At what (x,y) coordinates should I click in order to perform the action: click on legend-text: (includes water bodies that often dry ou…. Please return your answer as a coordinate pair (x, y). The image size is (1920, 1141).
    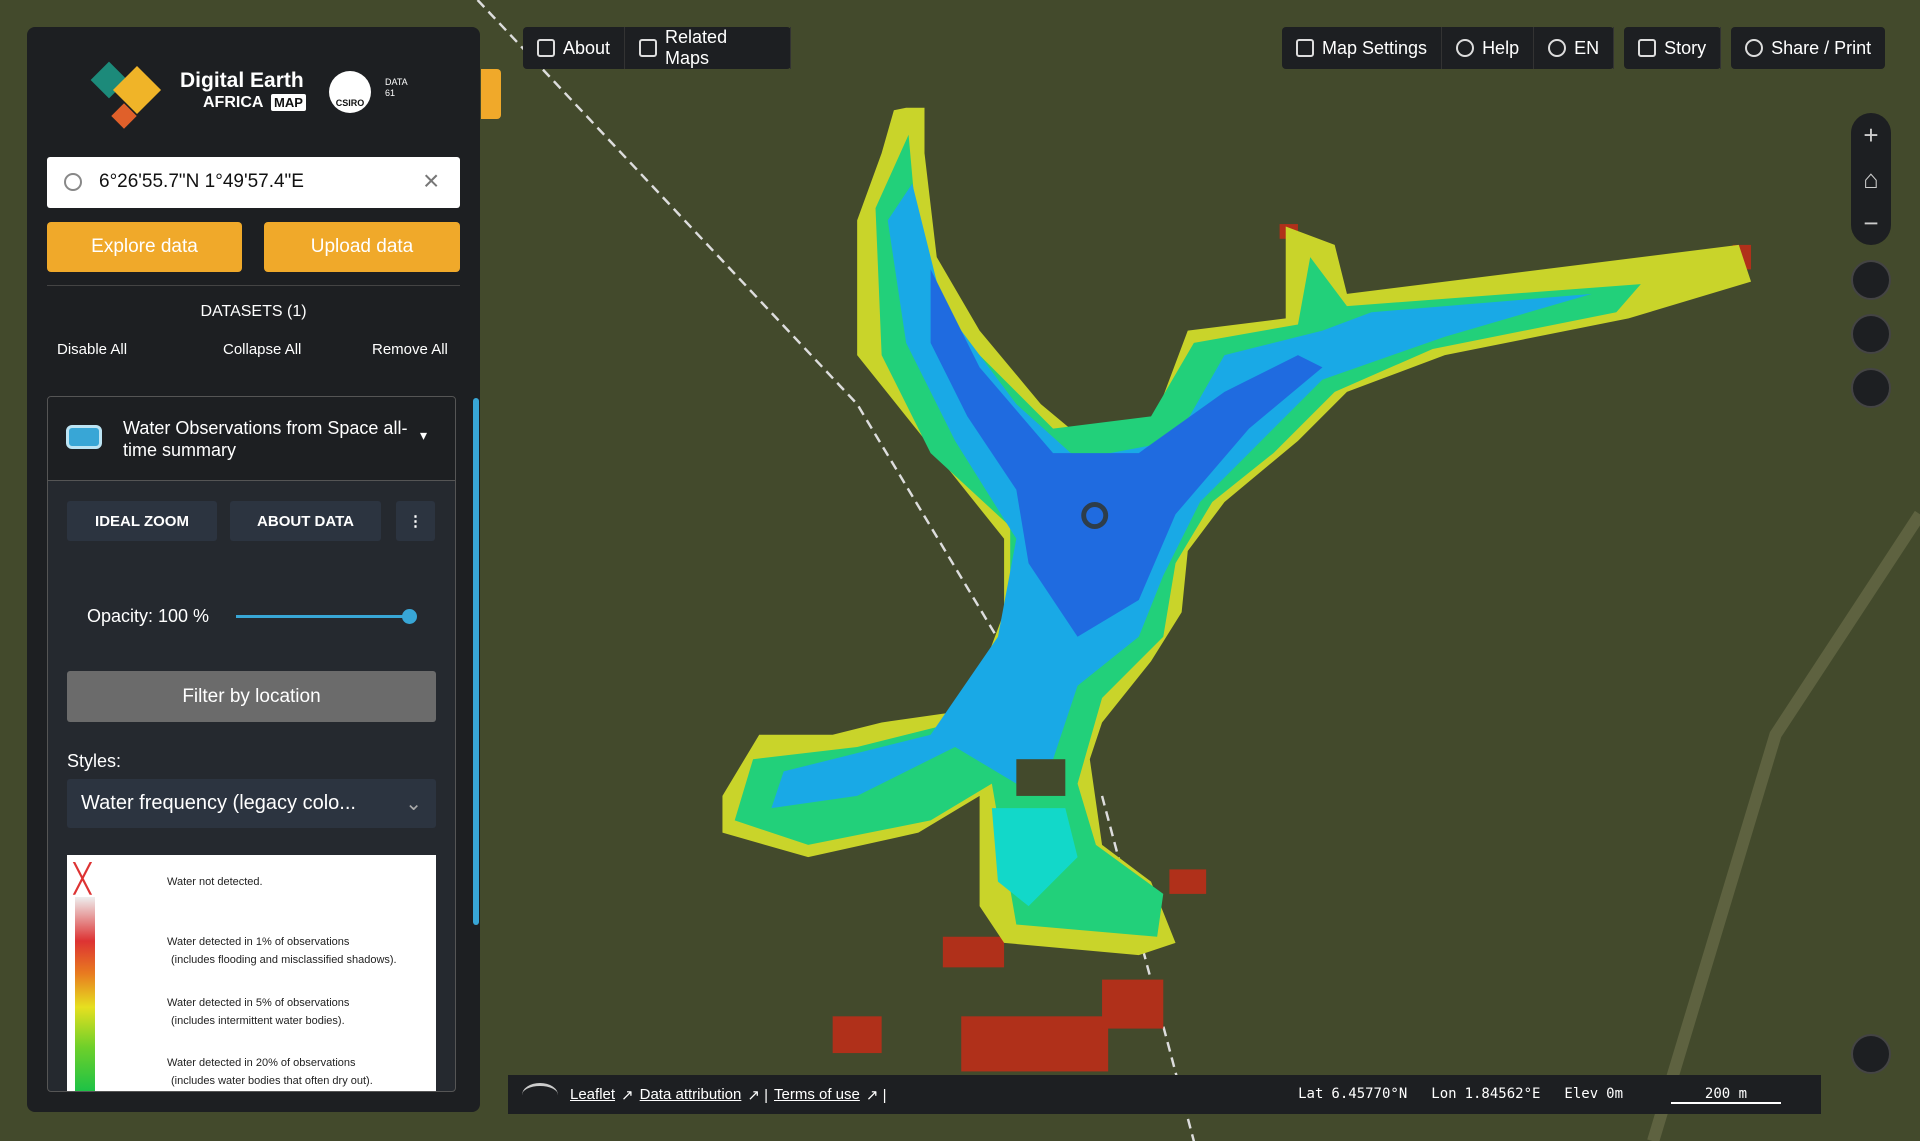
    Looking at the image, I should click on (272, 1081).